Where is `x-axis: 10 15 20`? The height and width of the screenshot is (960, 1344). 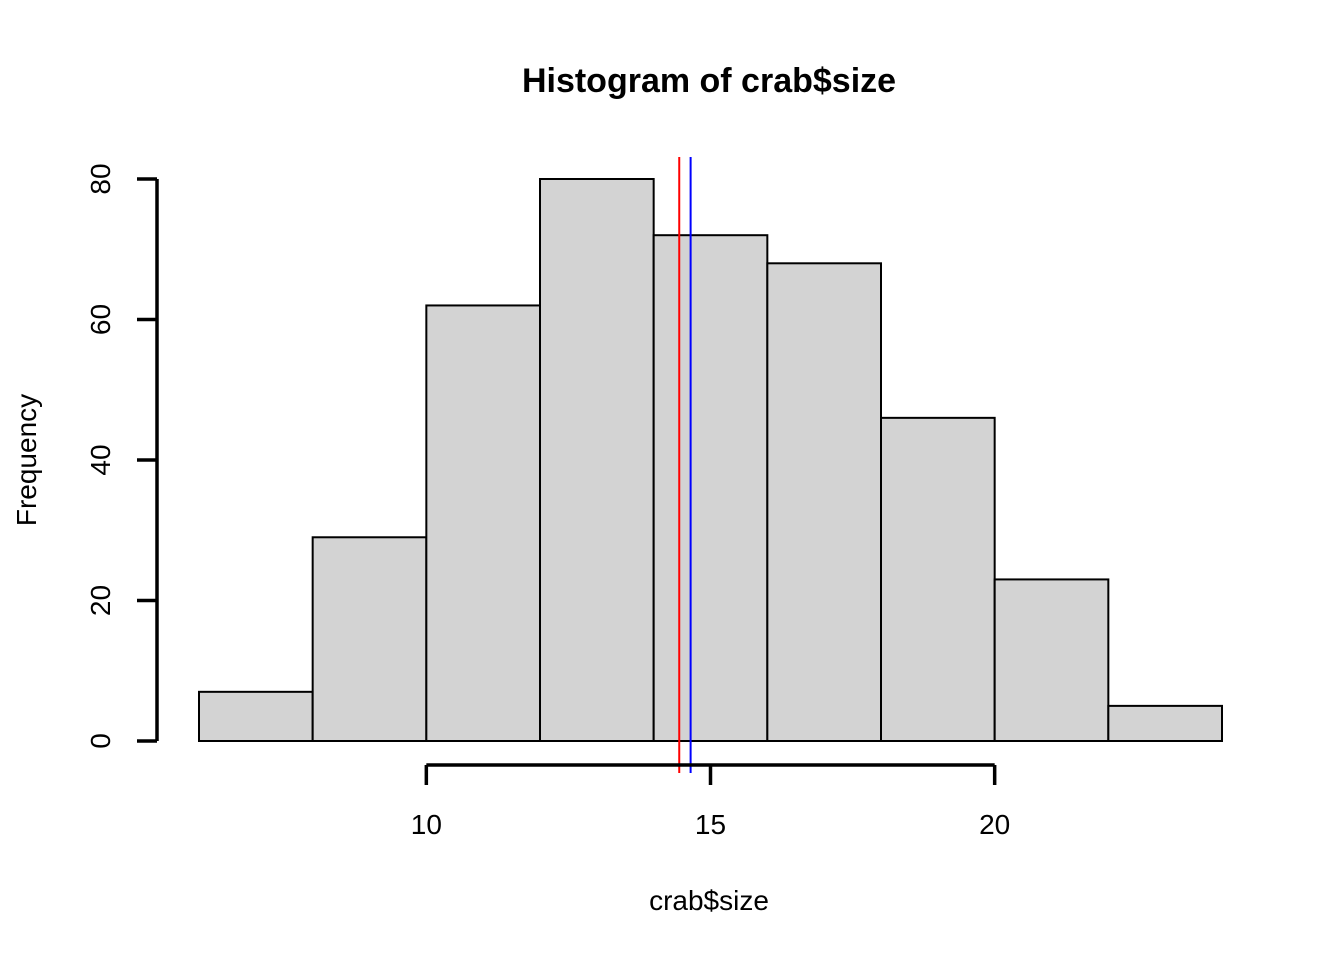 x-axis: 10 15 20 is located at coordinates (710, 801).